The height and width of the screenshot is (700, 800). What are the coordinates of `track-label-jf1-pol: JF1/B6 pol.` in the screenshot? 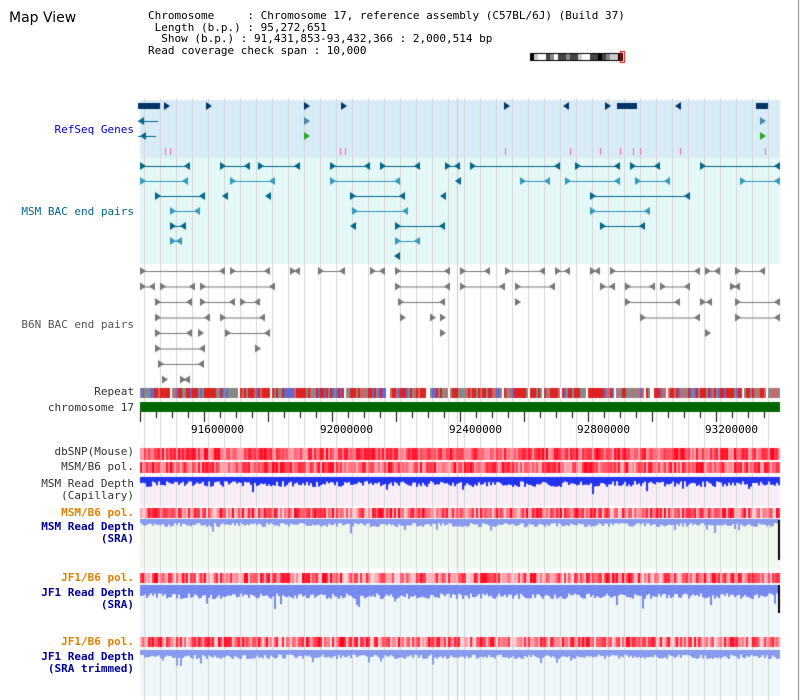 It's located at (97, 577).